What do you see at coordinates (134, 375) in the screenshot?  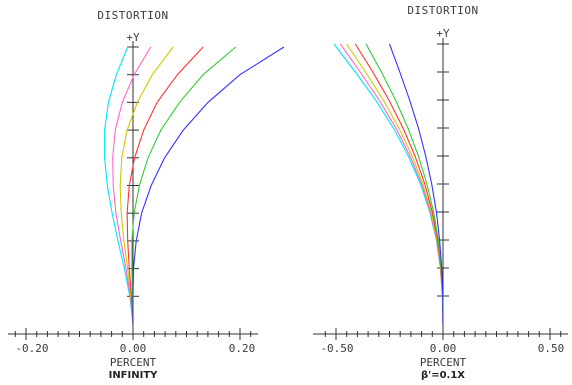 I see `plot-subtitle: INFINITY` at bounding box center [134, 375].